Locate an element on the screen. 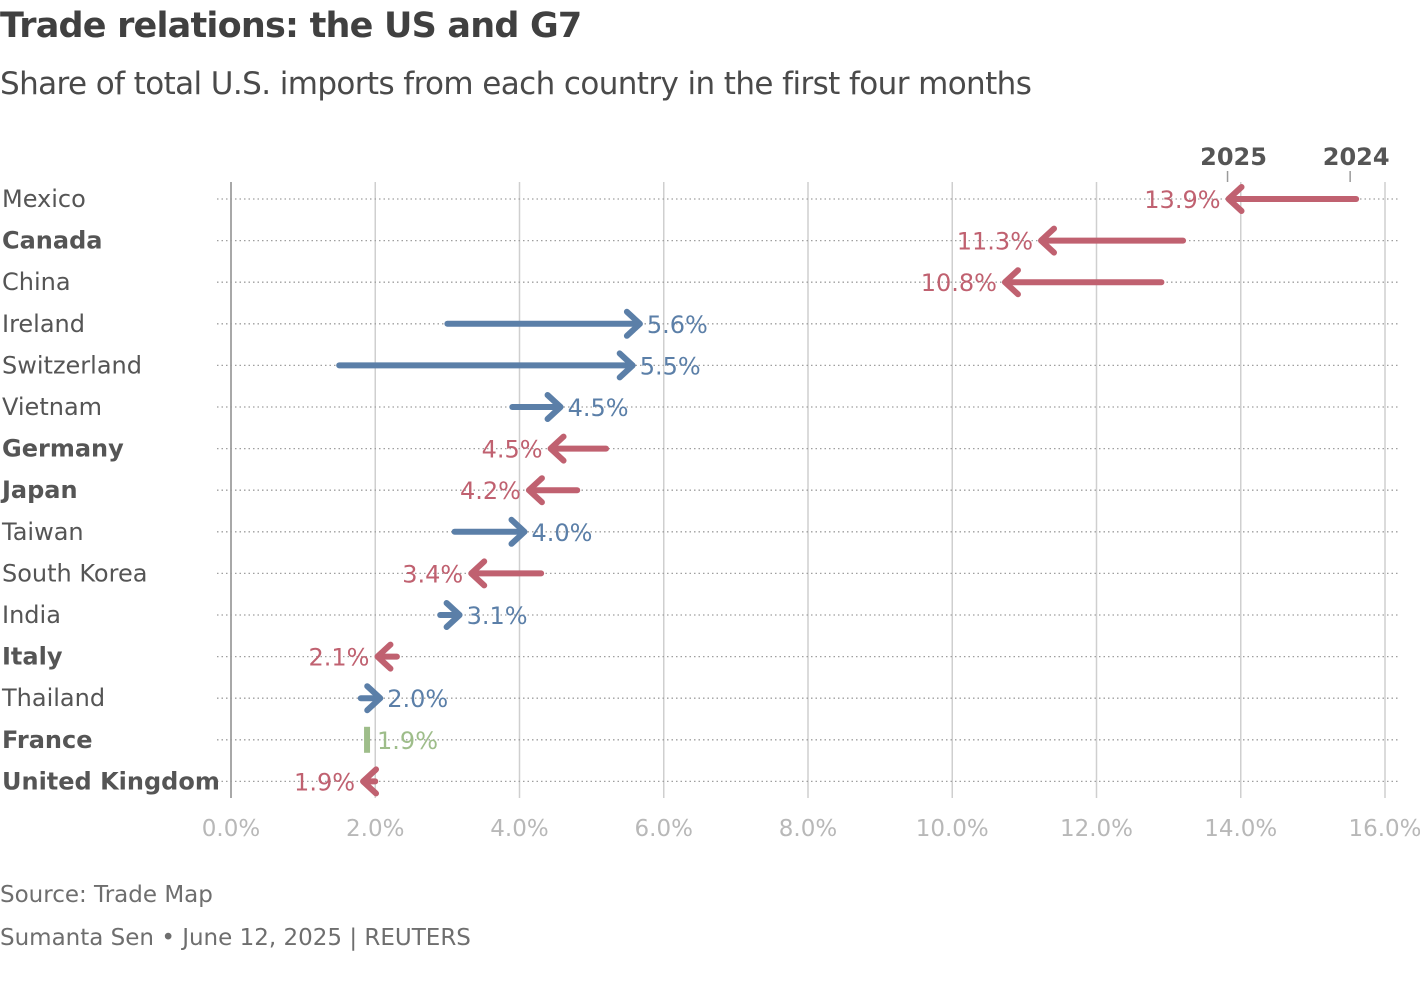 This screenshot has height=992, width=1420. country-label: Japan is located at coordinates (39, 490).